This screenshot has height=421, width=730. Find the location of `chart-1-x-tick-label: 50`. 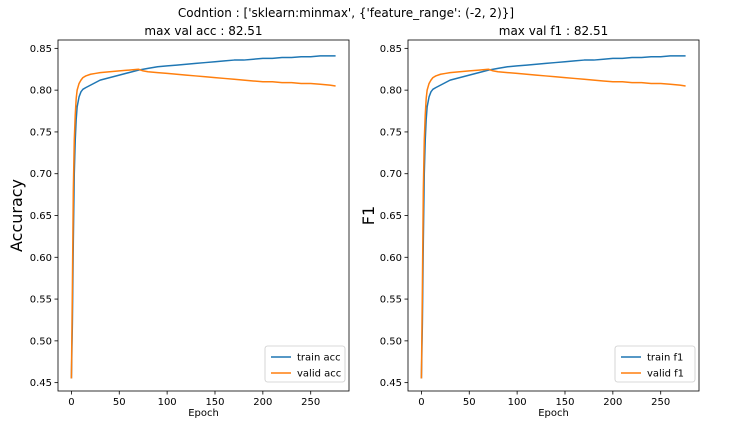

chart-1-x-tick-label: 50 is located at coordinates (469, 402).